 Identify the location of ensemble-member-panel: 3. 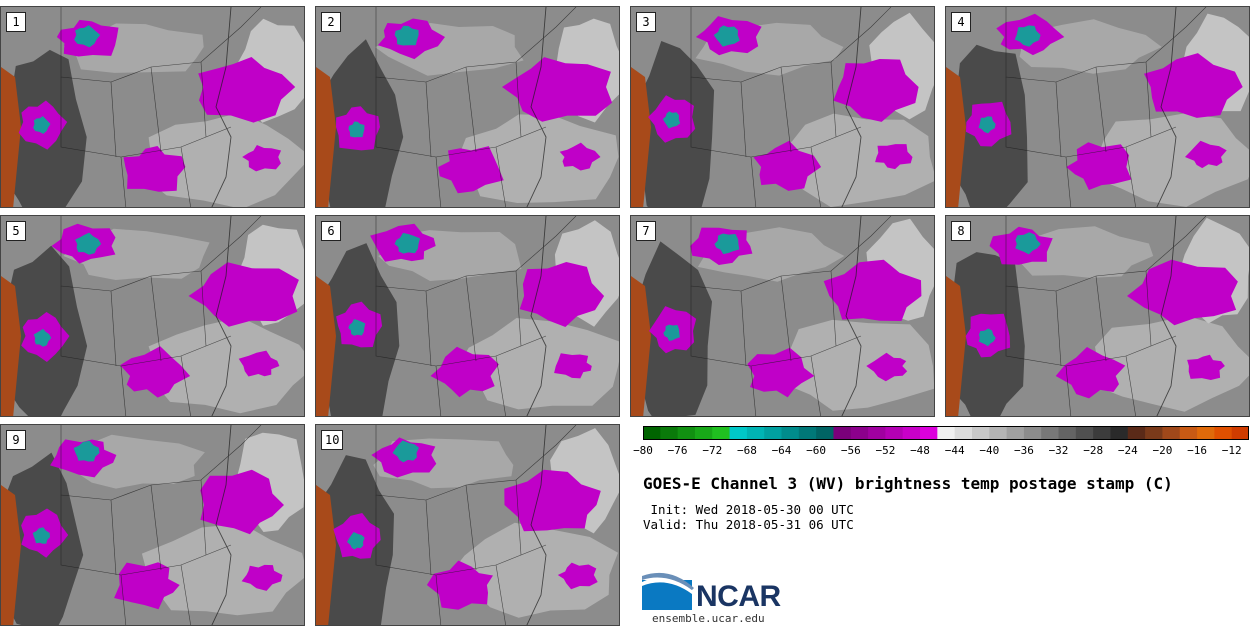
(782, 107).